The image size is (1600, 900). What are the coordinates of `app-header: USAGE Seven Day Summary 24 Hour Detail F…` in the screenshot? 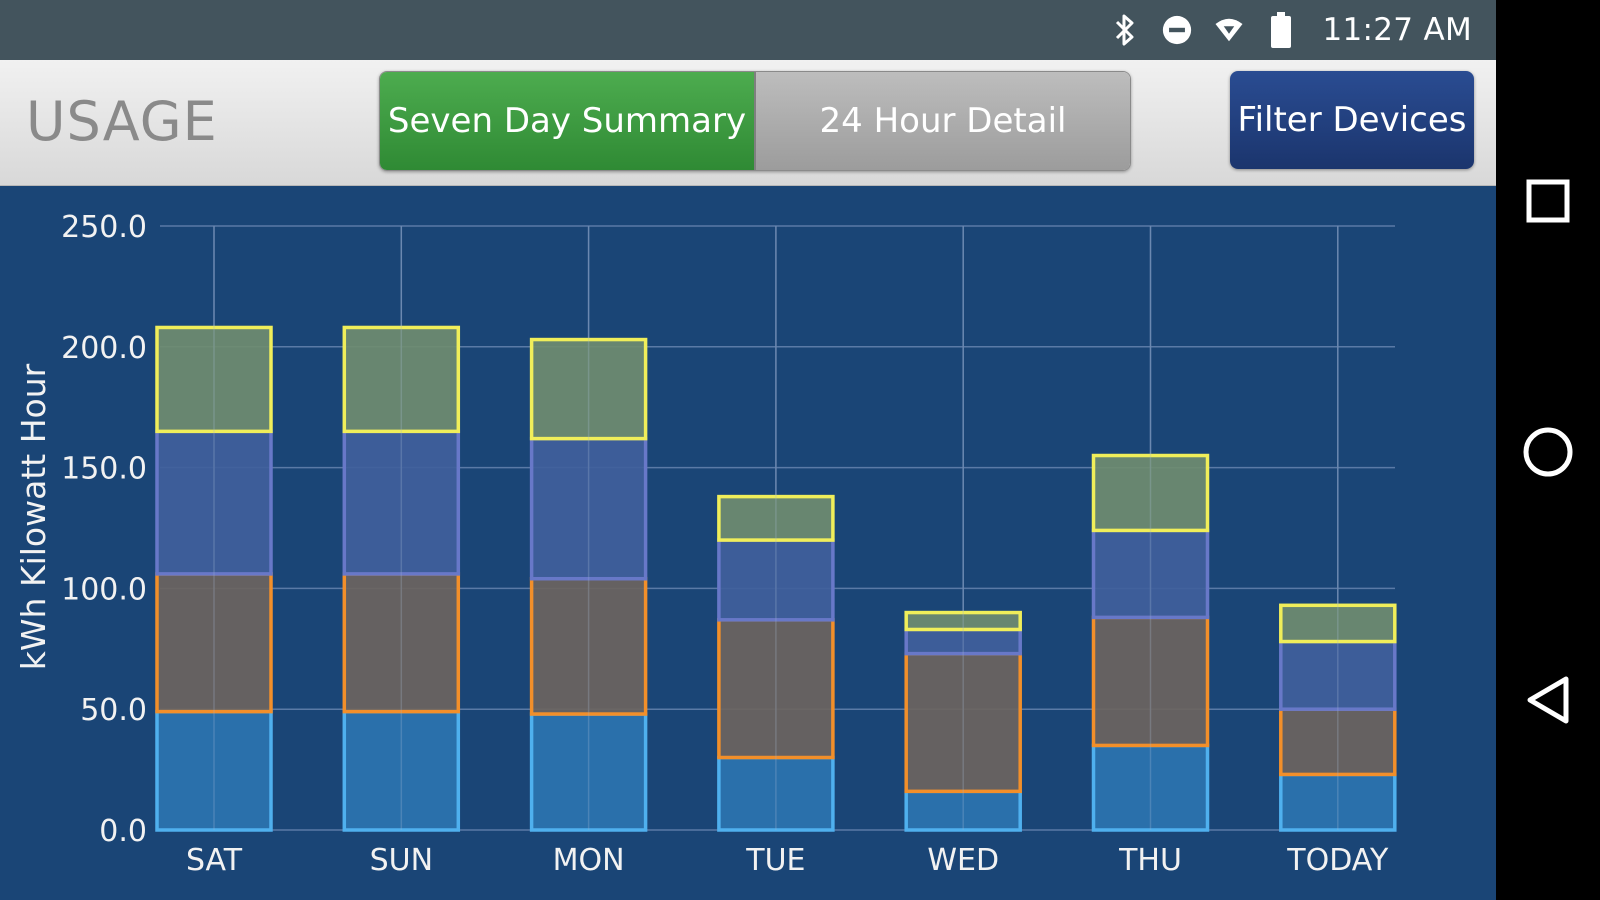 It's located at (748, 123).